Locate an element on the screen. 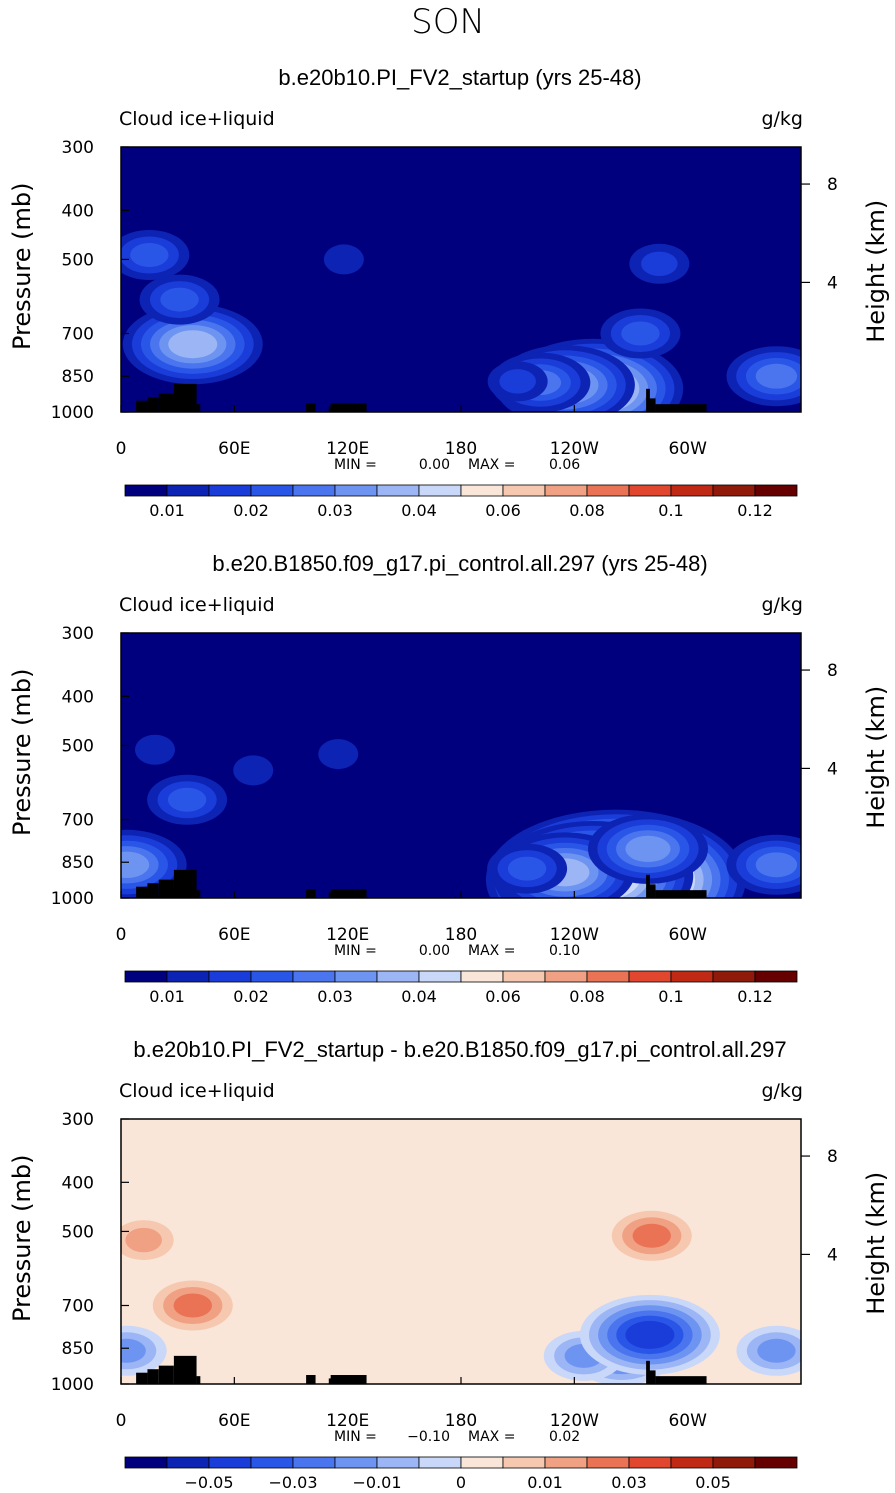  colorbar-label: 0.08 is located at coordinates (587, 510).